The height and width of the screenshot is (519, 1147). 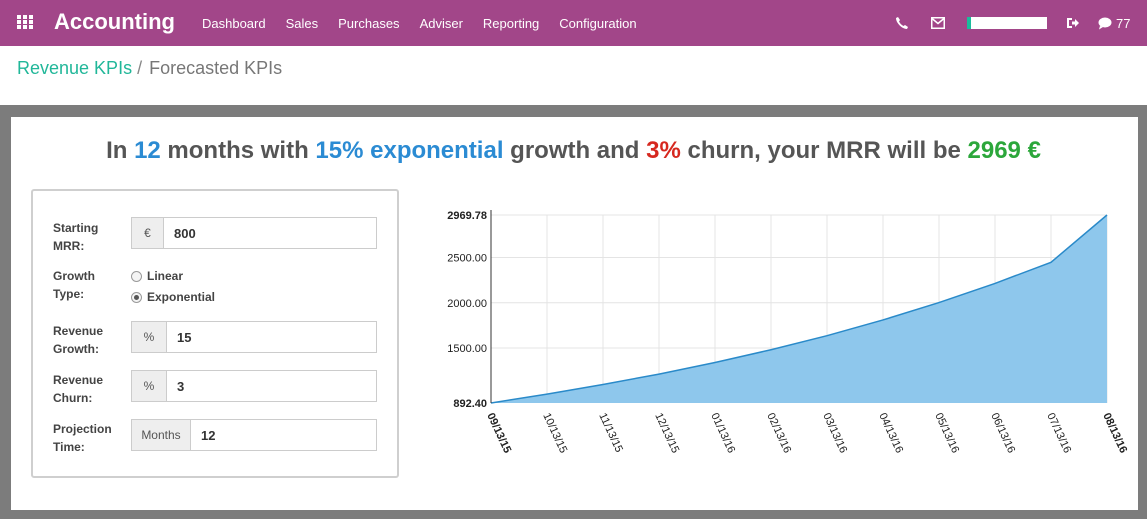 I want to click on growth-type-label-line2: Type:, so click(x=69, y=294).